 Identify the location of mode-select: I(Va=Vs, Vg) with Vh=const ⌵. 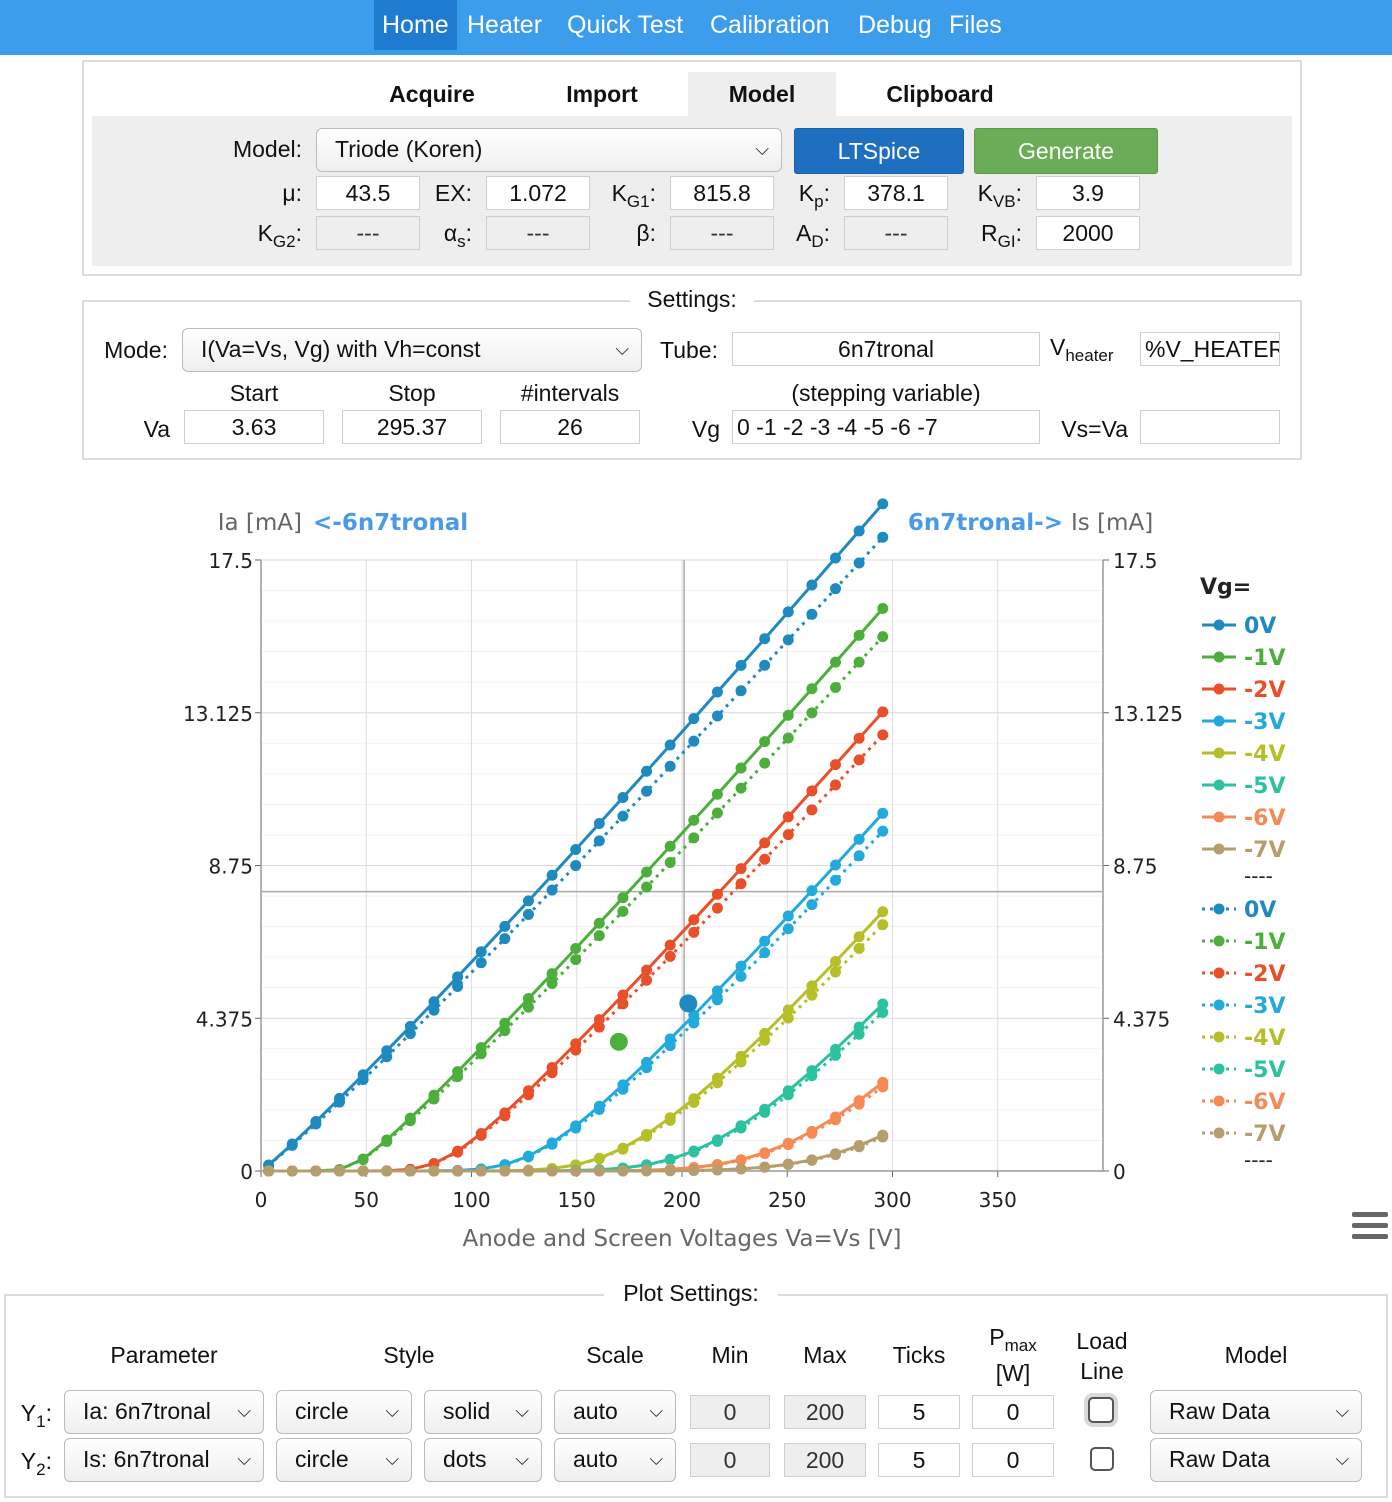
(412, 350).